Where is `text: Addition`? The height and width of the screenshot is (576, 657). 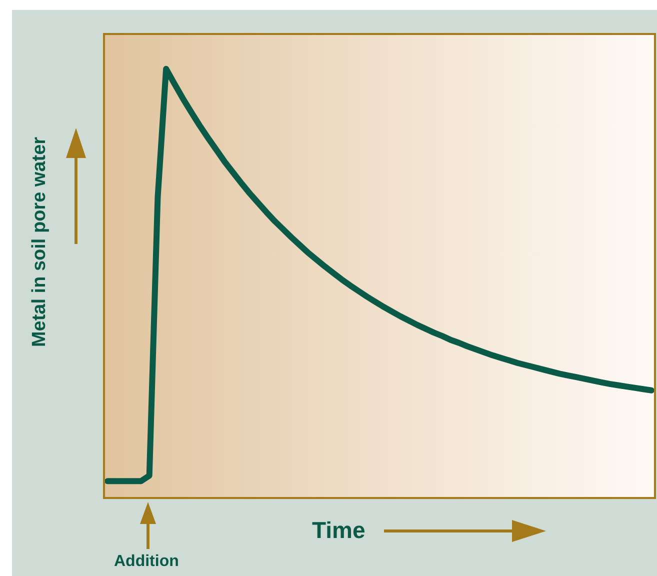 text: Addition is located at coordinates (146, 562).